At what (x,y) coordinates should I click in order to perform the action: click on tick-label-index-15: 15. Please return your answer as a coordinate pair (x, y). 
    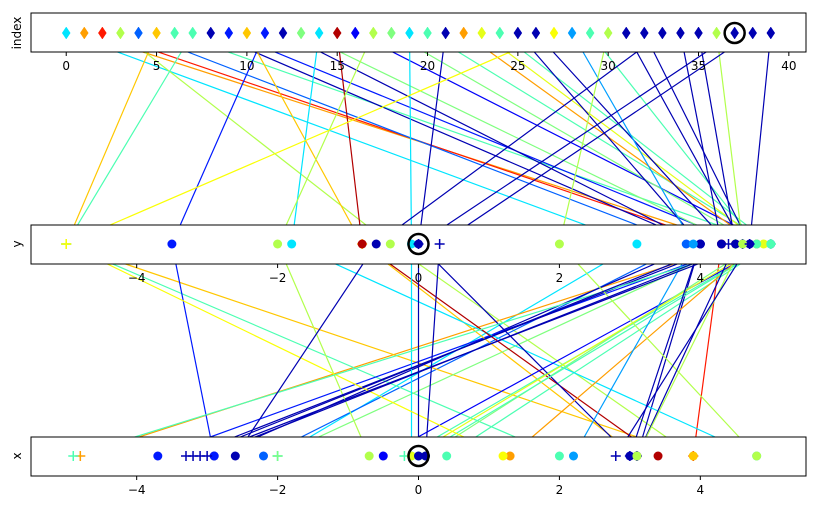
    Looking at the image, I should click on (337, 66).